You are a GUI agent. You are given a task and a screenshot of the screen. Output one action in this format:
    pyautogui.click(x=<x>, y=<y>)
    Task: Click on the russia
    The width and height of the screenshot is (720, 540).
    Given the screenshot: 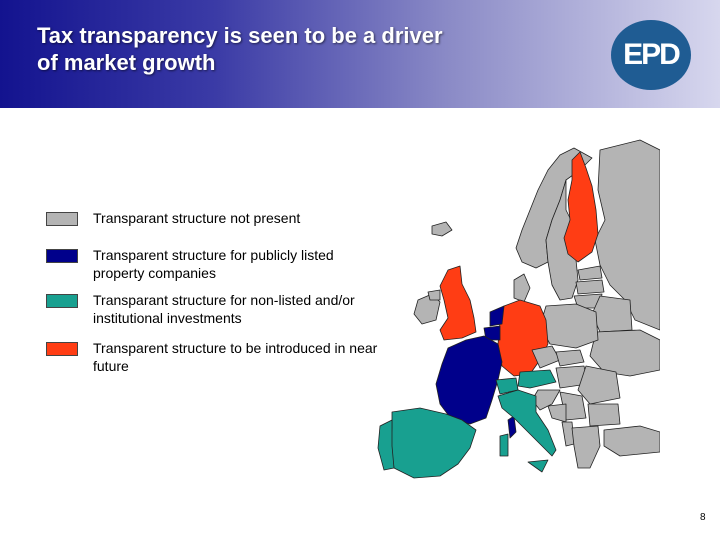 What is the action you would take?
    pyautogui.click(x=627, y=235)
    